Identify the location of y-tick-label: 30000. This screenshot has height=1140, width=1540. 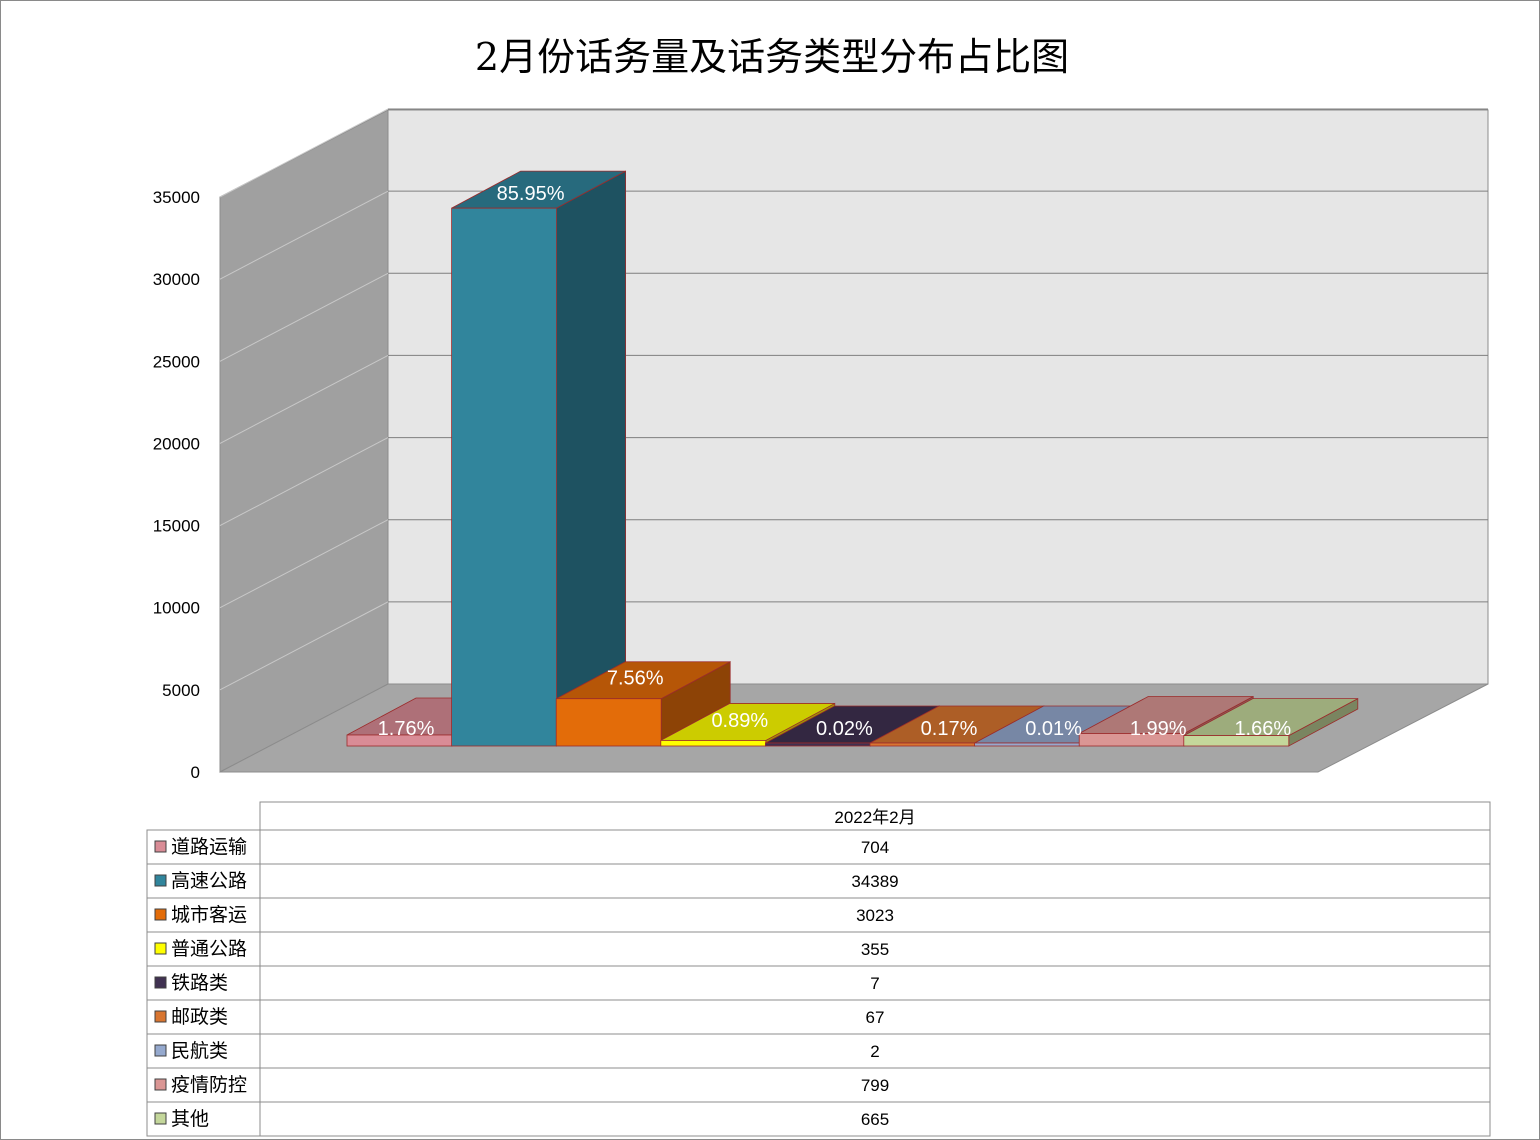
(176, 279).